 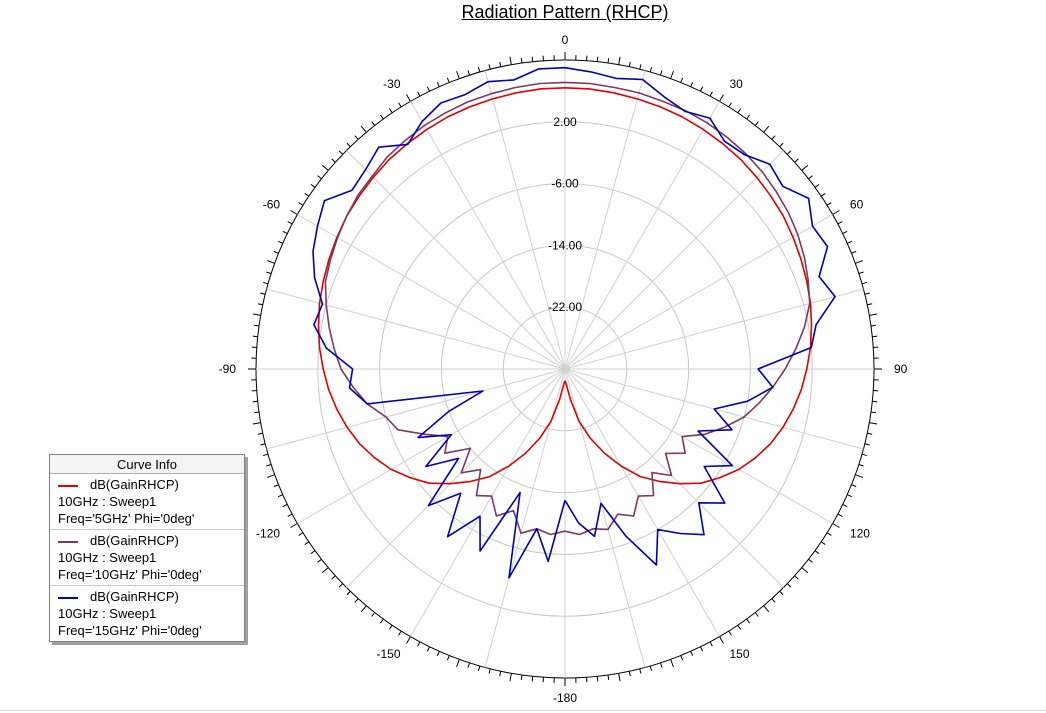 I want to click on angle-label-neg30: -30, so click(x=392, y=84).